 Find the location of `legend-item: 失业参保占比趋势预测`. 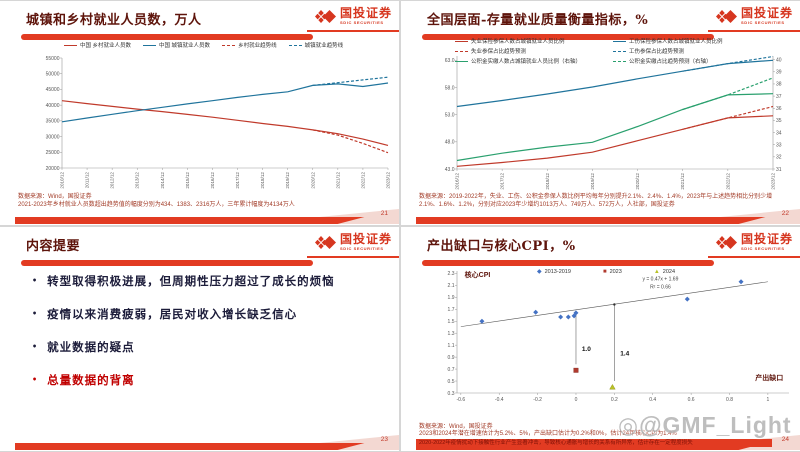

legend-item: 失业参保占比趋势预测 is located at coordinates (530, 51).